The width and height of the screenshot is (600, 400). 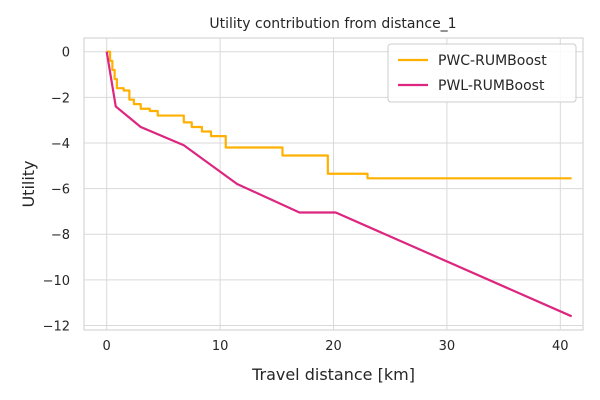 I want to click on chart-title: Utility contribution from distance_1, so click(x=332, y=24).